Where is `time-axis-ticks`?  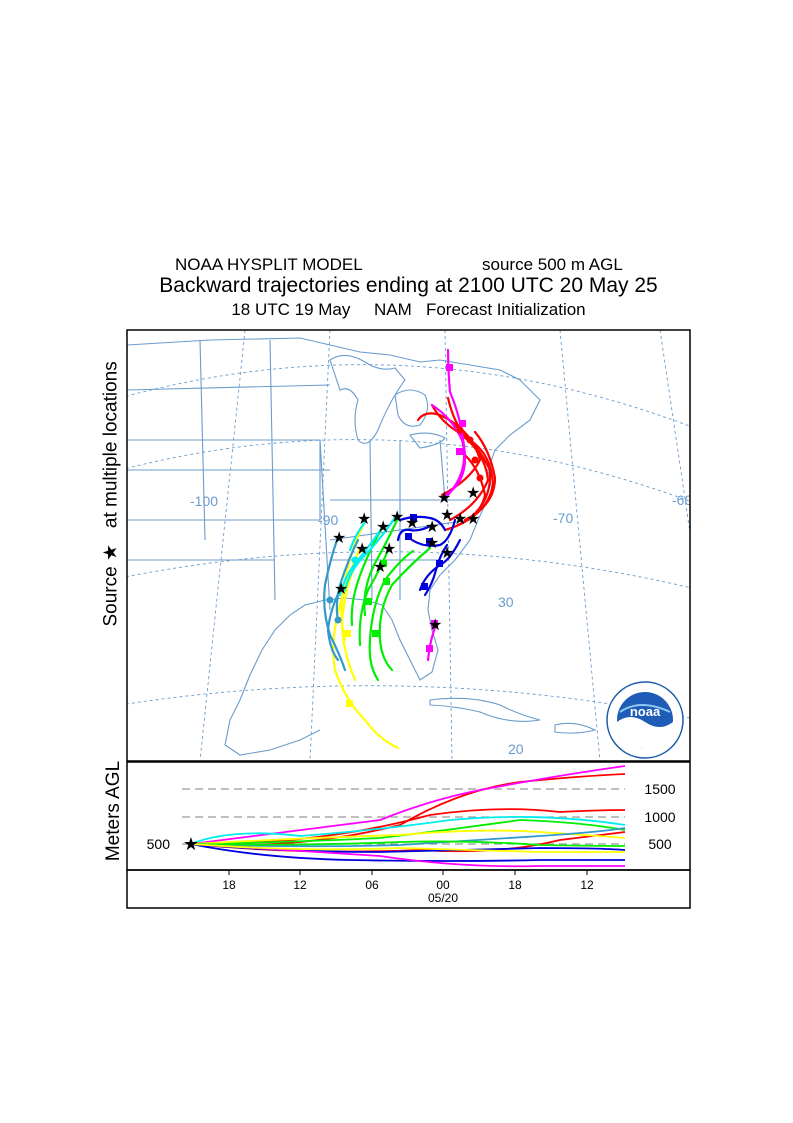
time-axis-ticks is located at coordinates (408, 872).